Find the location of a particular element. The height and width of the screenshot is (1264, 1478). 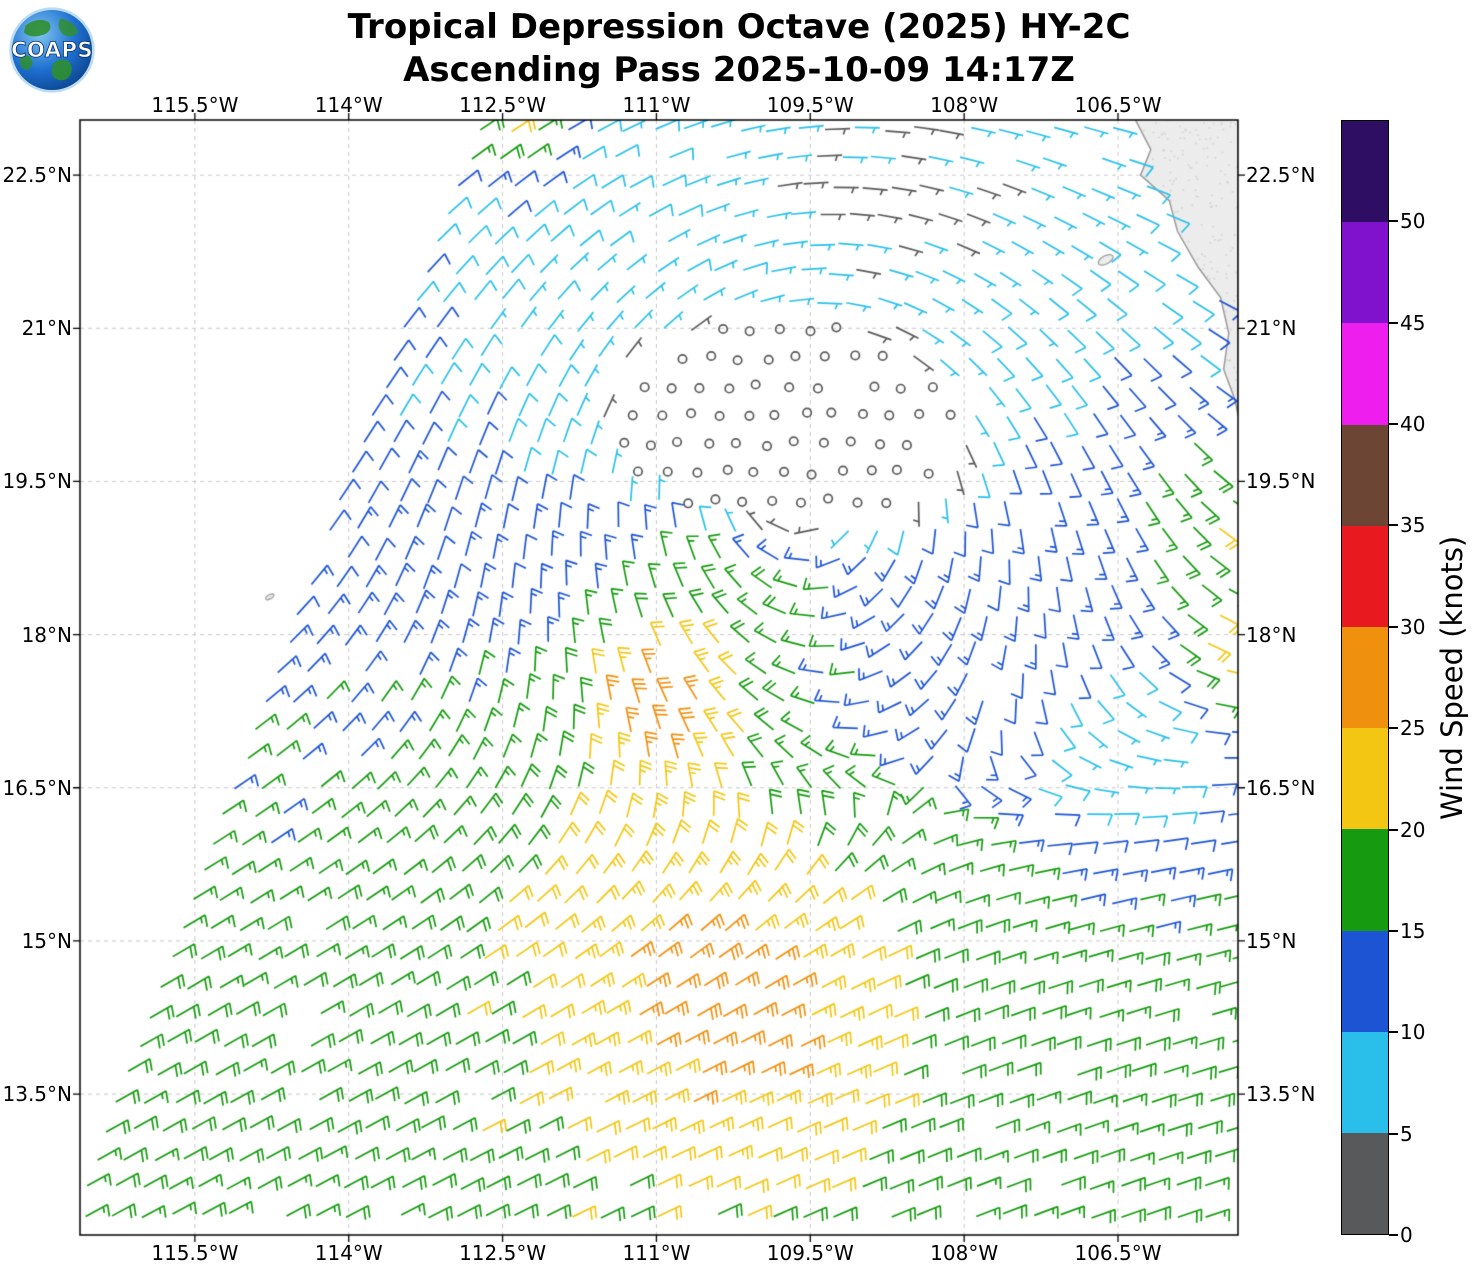

y-axis-tick-label-right: 15°N is located at coordinates (1271, 940).